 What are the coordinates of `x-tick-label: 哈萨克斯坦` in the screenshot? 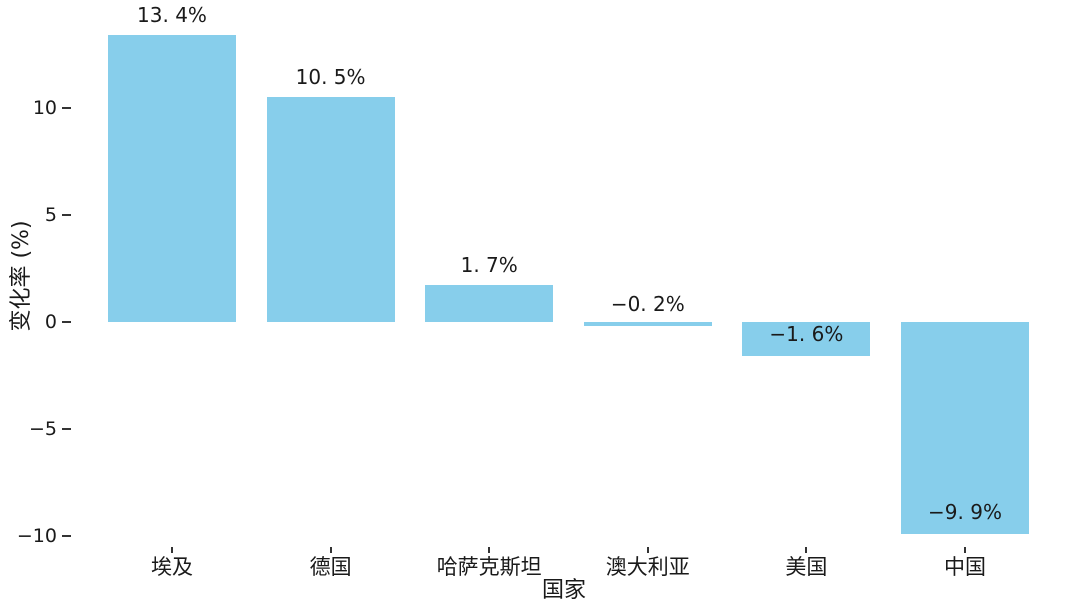 It's located at (489, 567).